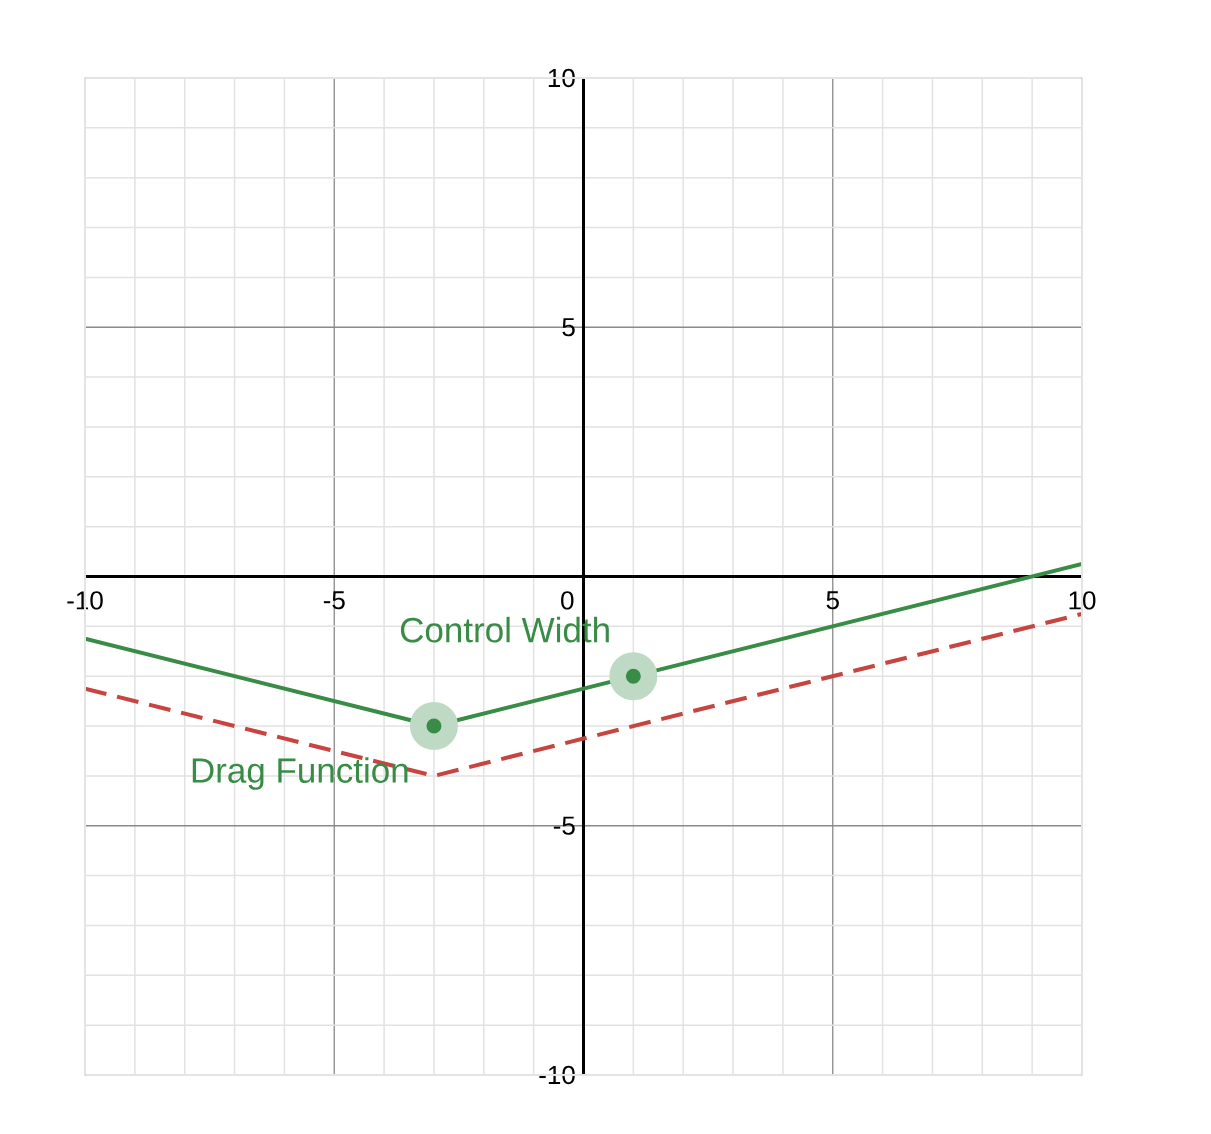 The image size is (1211, 1134). What do you see at coordinates (1082, 600) in the screenshot?
I see `x-tick-label: 10` at bounding box center [1082, 600].